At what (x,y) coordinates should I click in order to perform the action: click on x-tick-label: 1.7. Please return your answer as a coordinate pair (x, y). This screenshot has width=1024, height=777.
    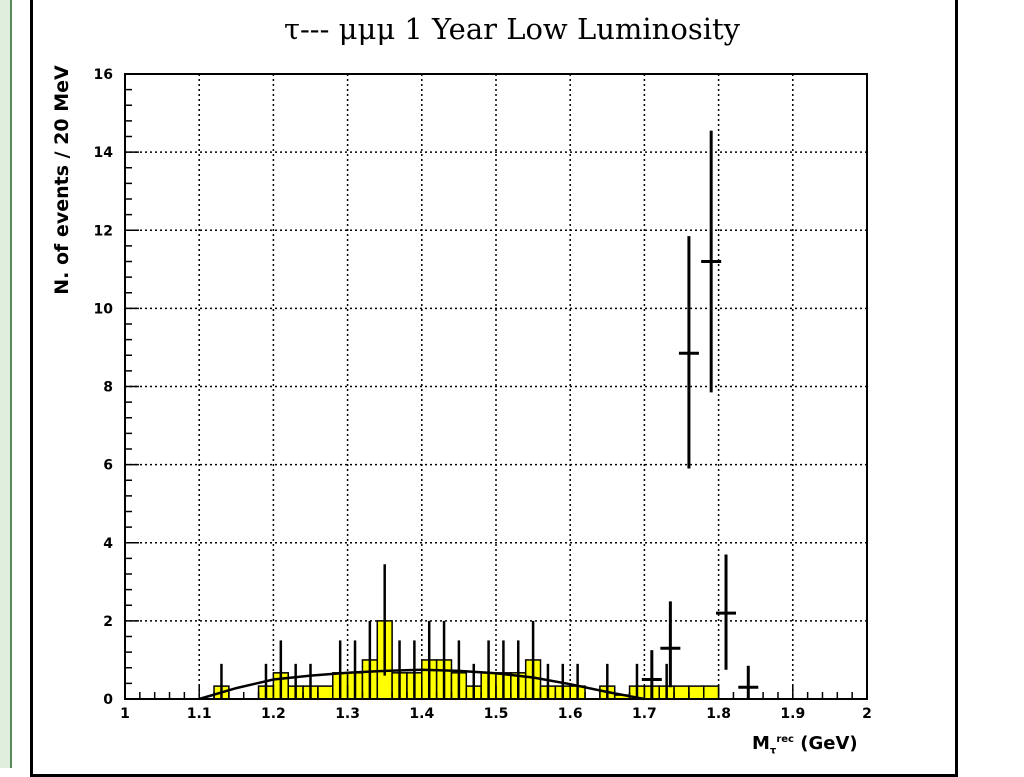
    Looking at the image, I should click on (644, 714).